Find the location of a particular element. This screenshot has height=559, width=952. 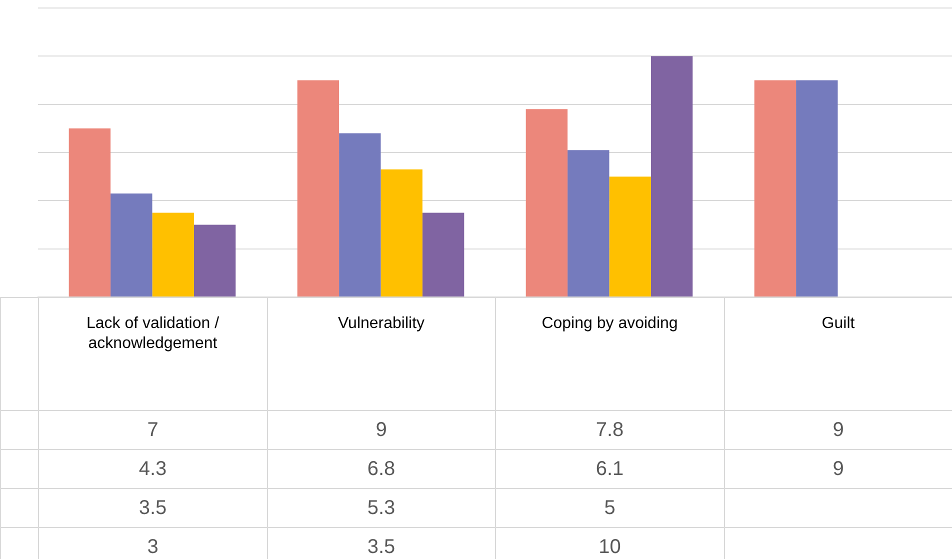

x-tick-label: Guilt is located at coordinates (838, 354).